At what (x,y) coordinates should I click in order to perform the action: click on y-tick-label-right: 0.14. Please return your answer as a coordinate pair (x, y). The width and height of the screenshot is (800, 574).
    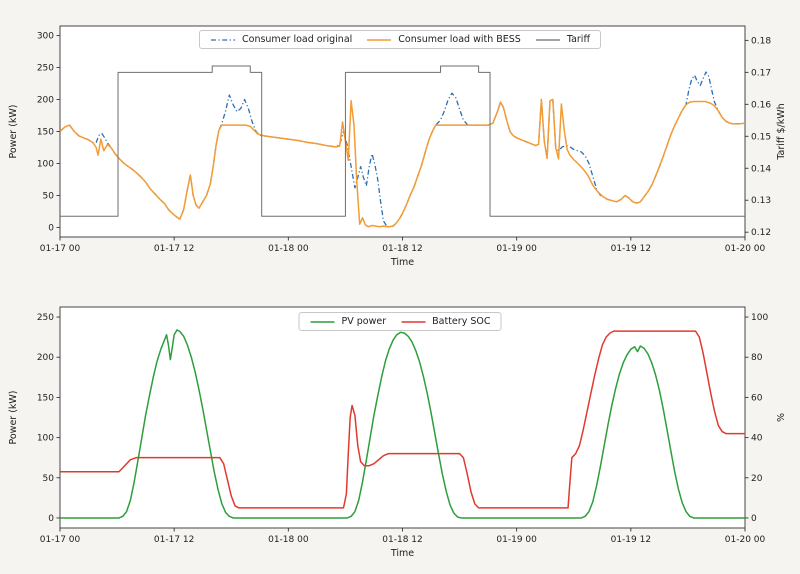
    Looking at the image, I should click on (761, 169).